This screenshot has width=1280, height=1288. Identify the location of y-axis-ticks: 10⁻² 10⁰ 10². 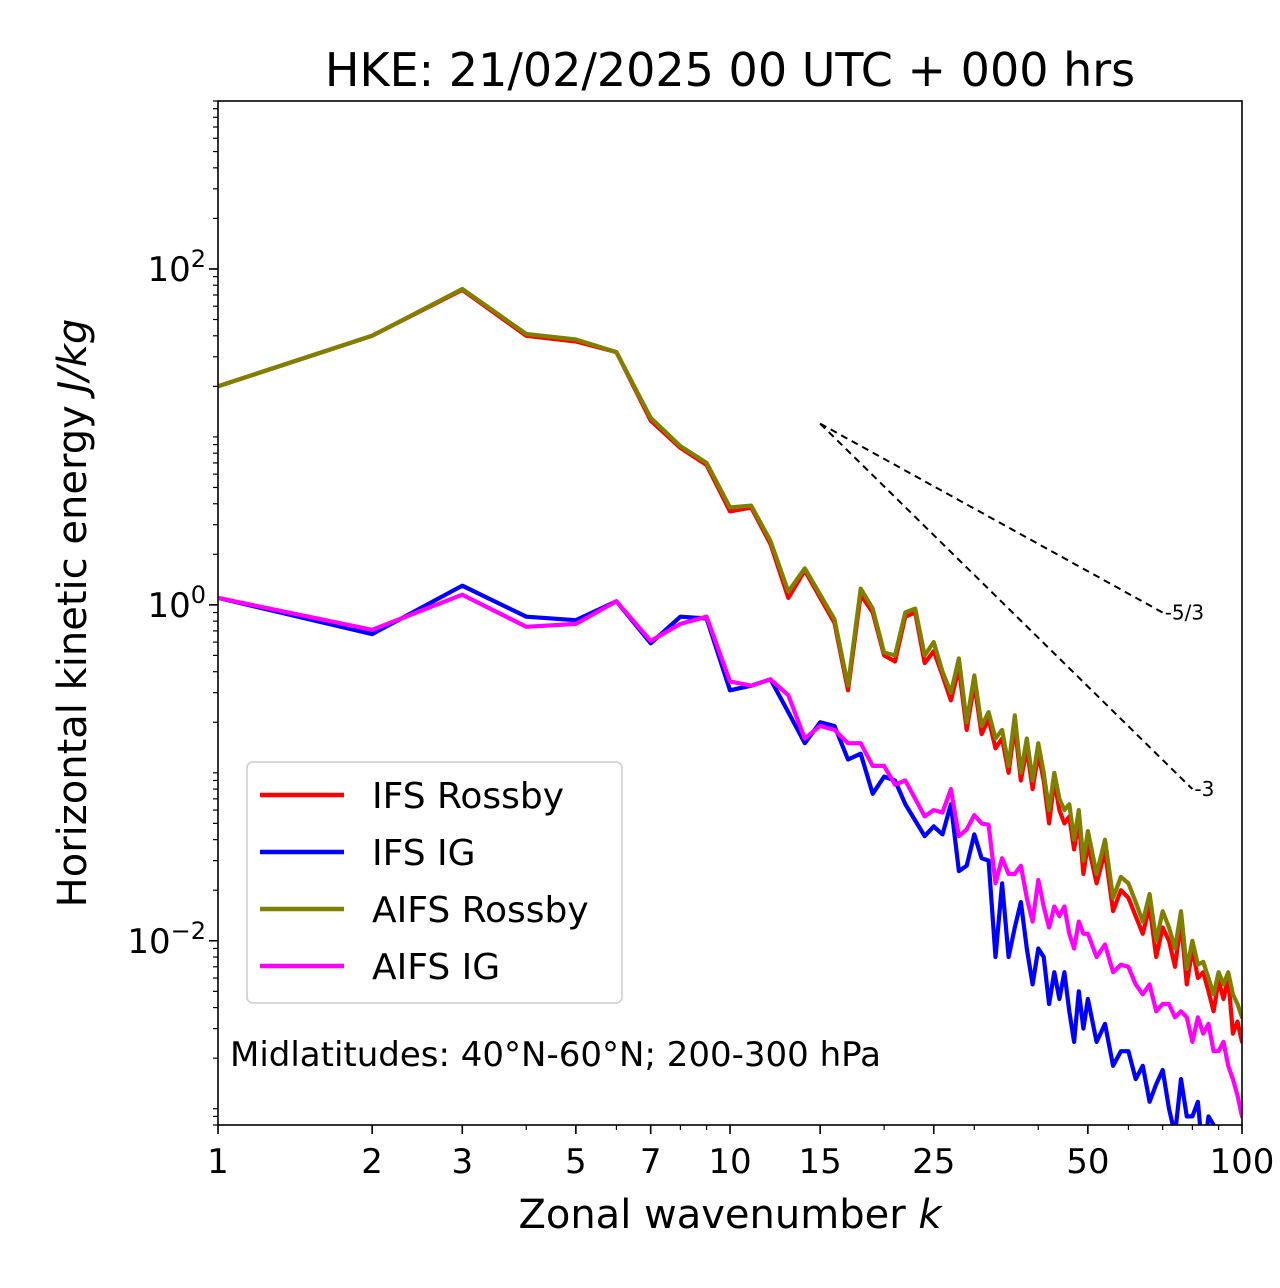
(172, 613).